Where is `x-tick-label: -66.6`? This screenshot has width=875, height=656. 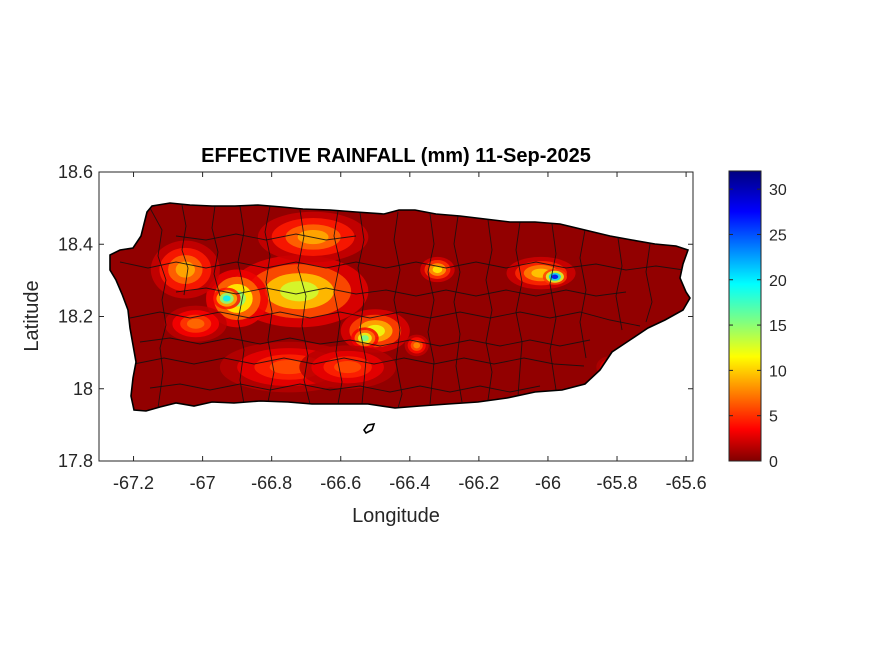
x-tick-label: -66.6 is located at coordinates (340, 483).